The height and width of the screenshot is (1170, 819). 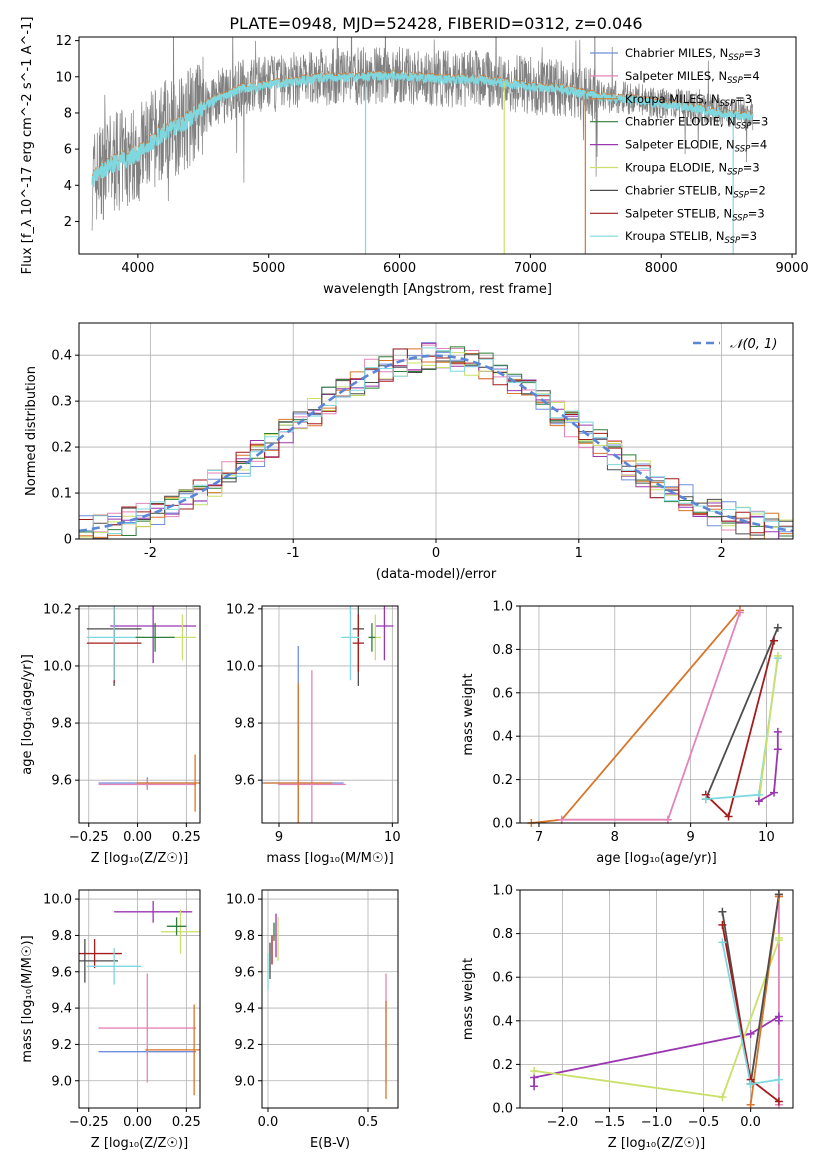 I want to click on legend-entry: Kroupa MILES, NSSP=3, so click(x=688, y=100).